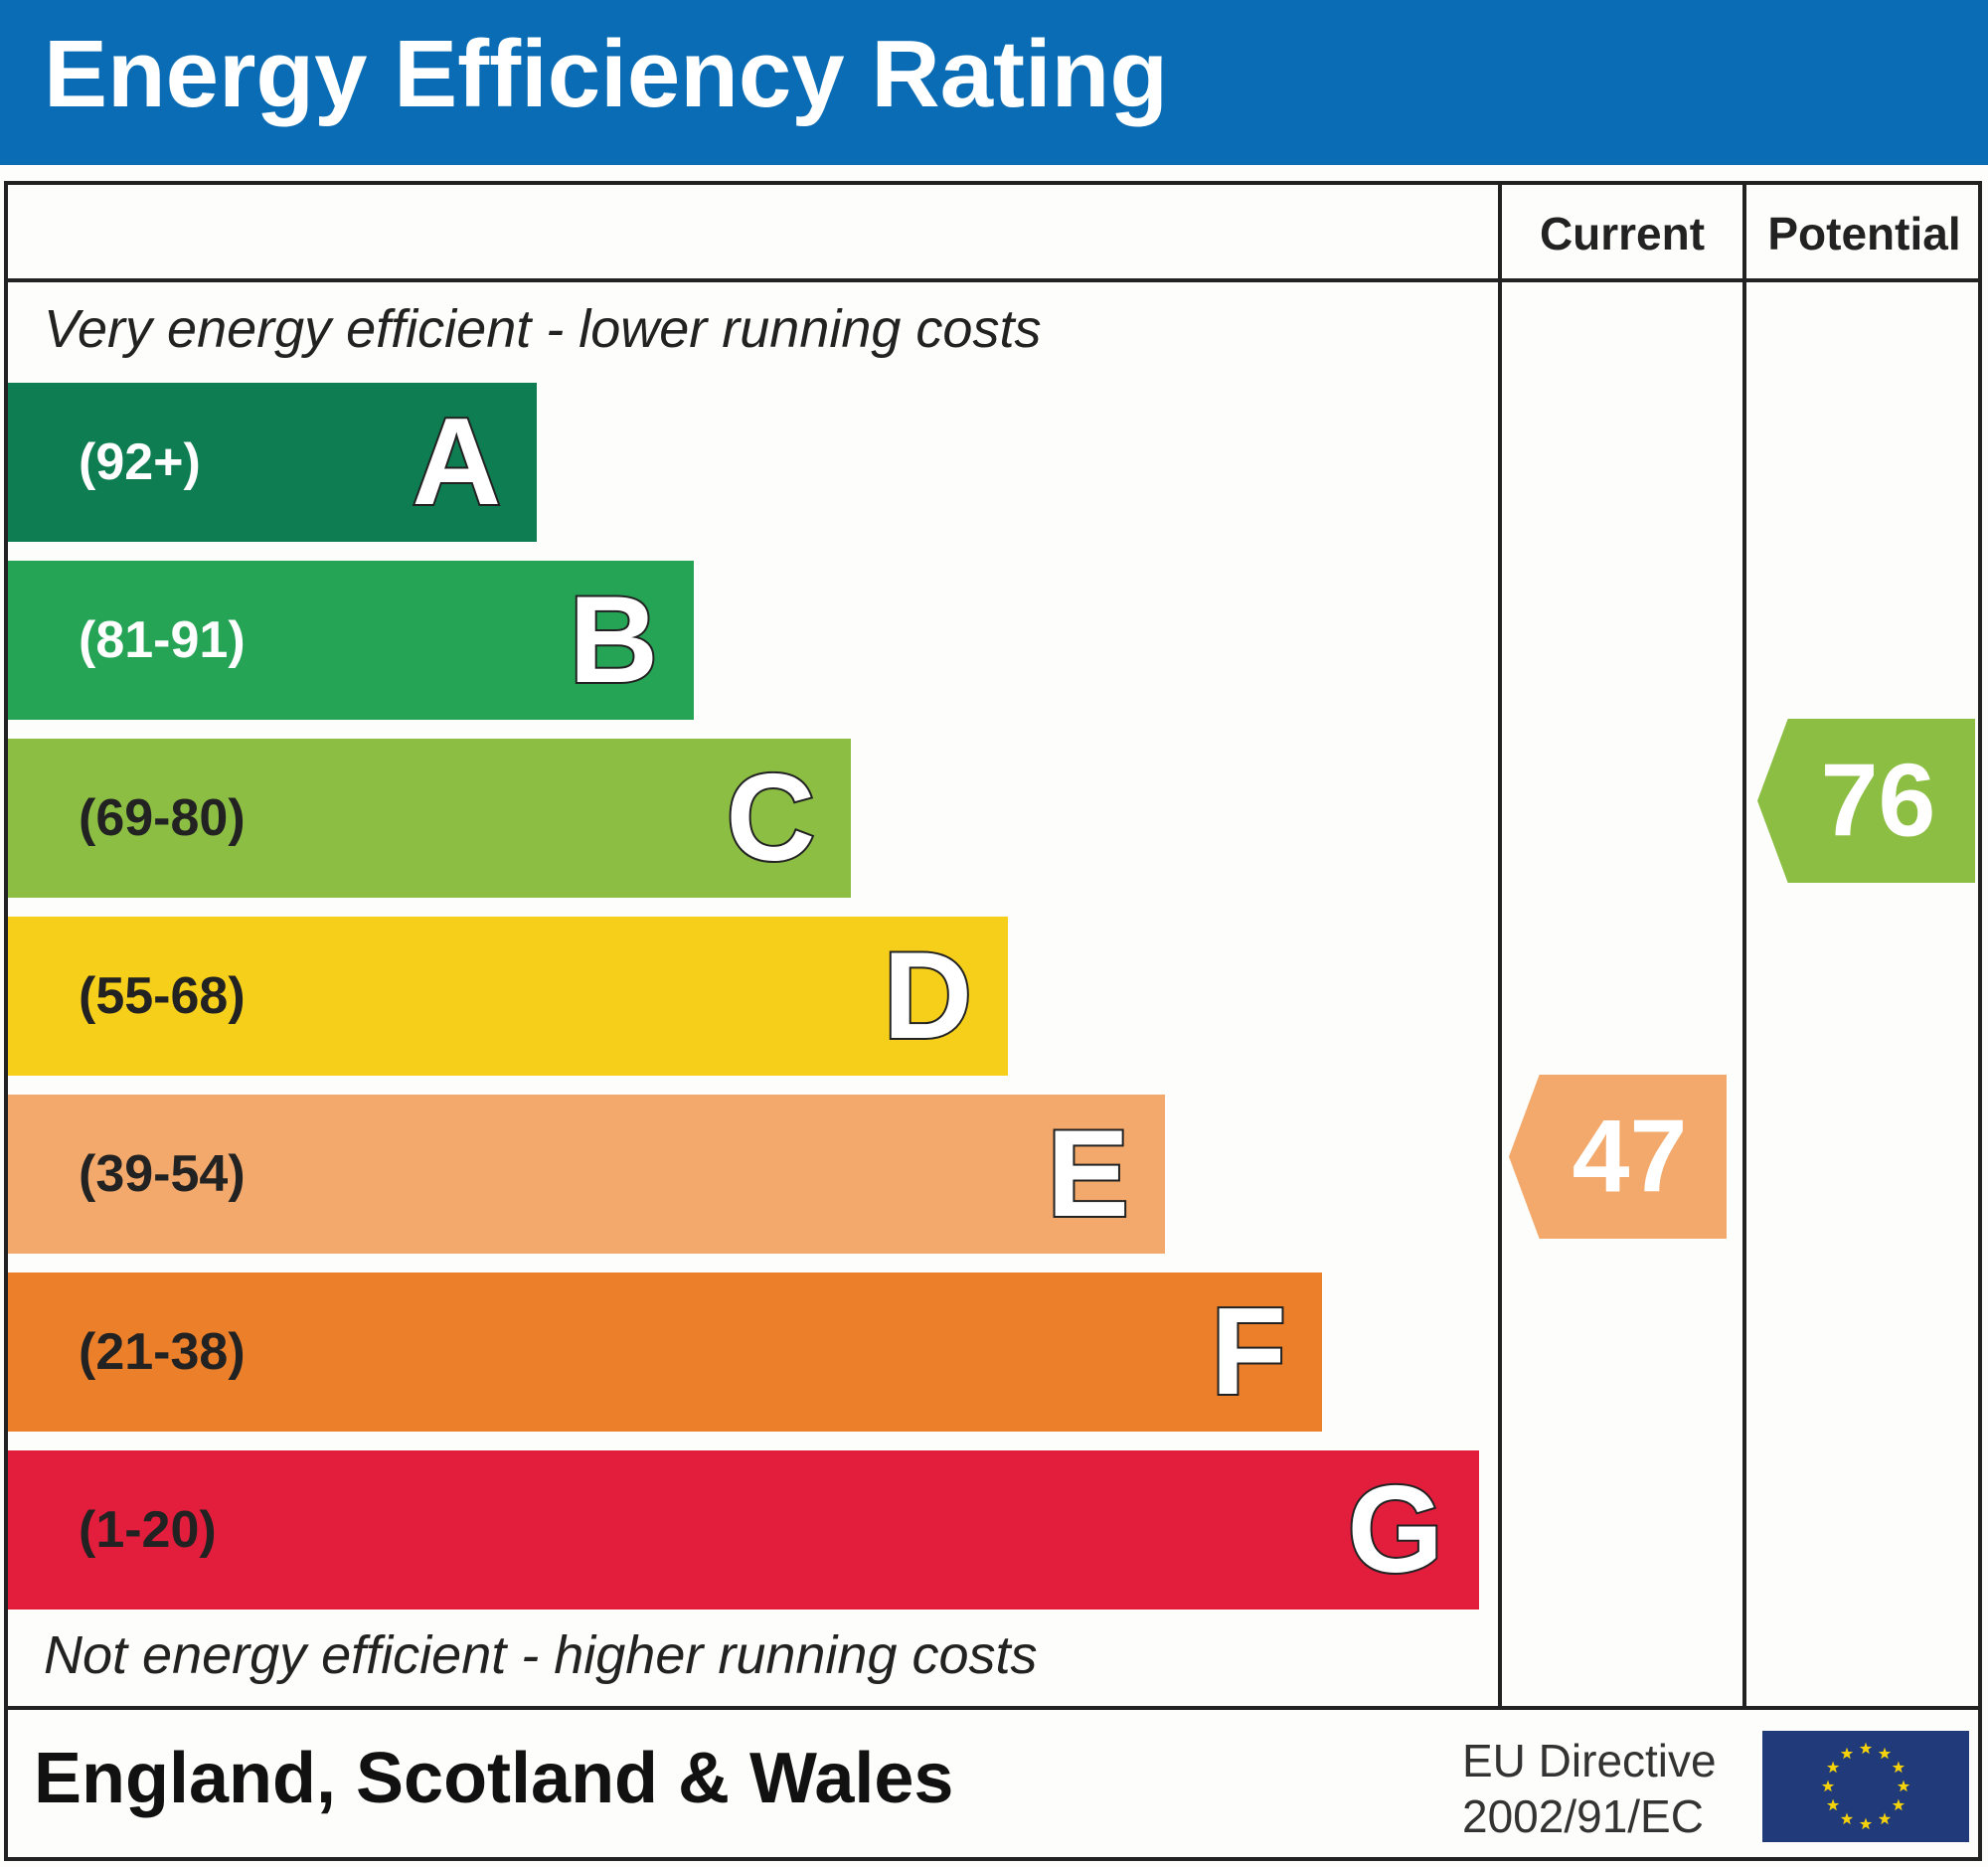 Image resolution: width=1988 pixels, height=1867 pixels. What do you see at coordinates (456, 462) in the screenshot?
I see `band-letter: A` at bounding box center [456, 462].